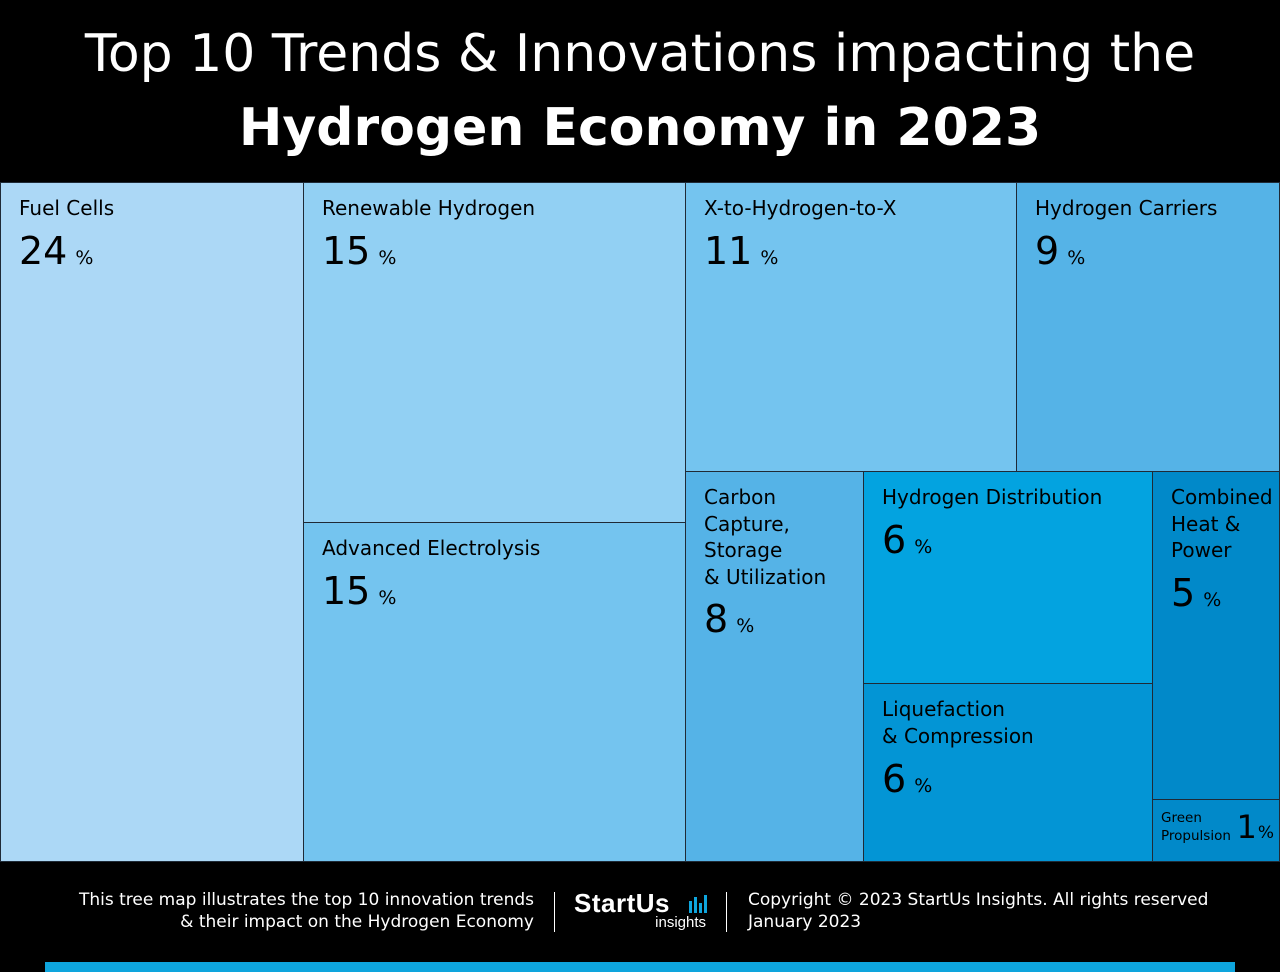  What do you see at coordinates (774, 666) in the screenshot?
I see `treemap-tile-carbon-capture-storage-utilization: Carbon Capture, Storage & Utilization 8%` at bounding box center [774, 666].